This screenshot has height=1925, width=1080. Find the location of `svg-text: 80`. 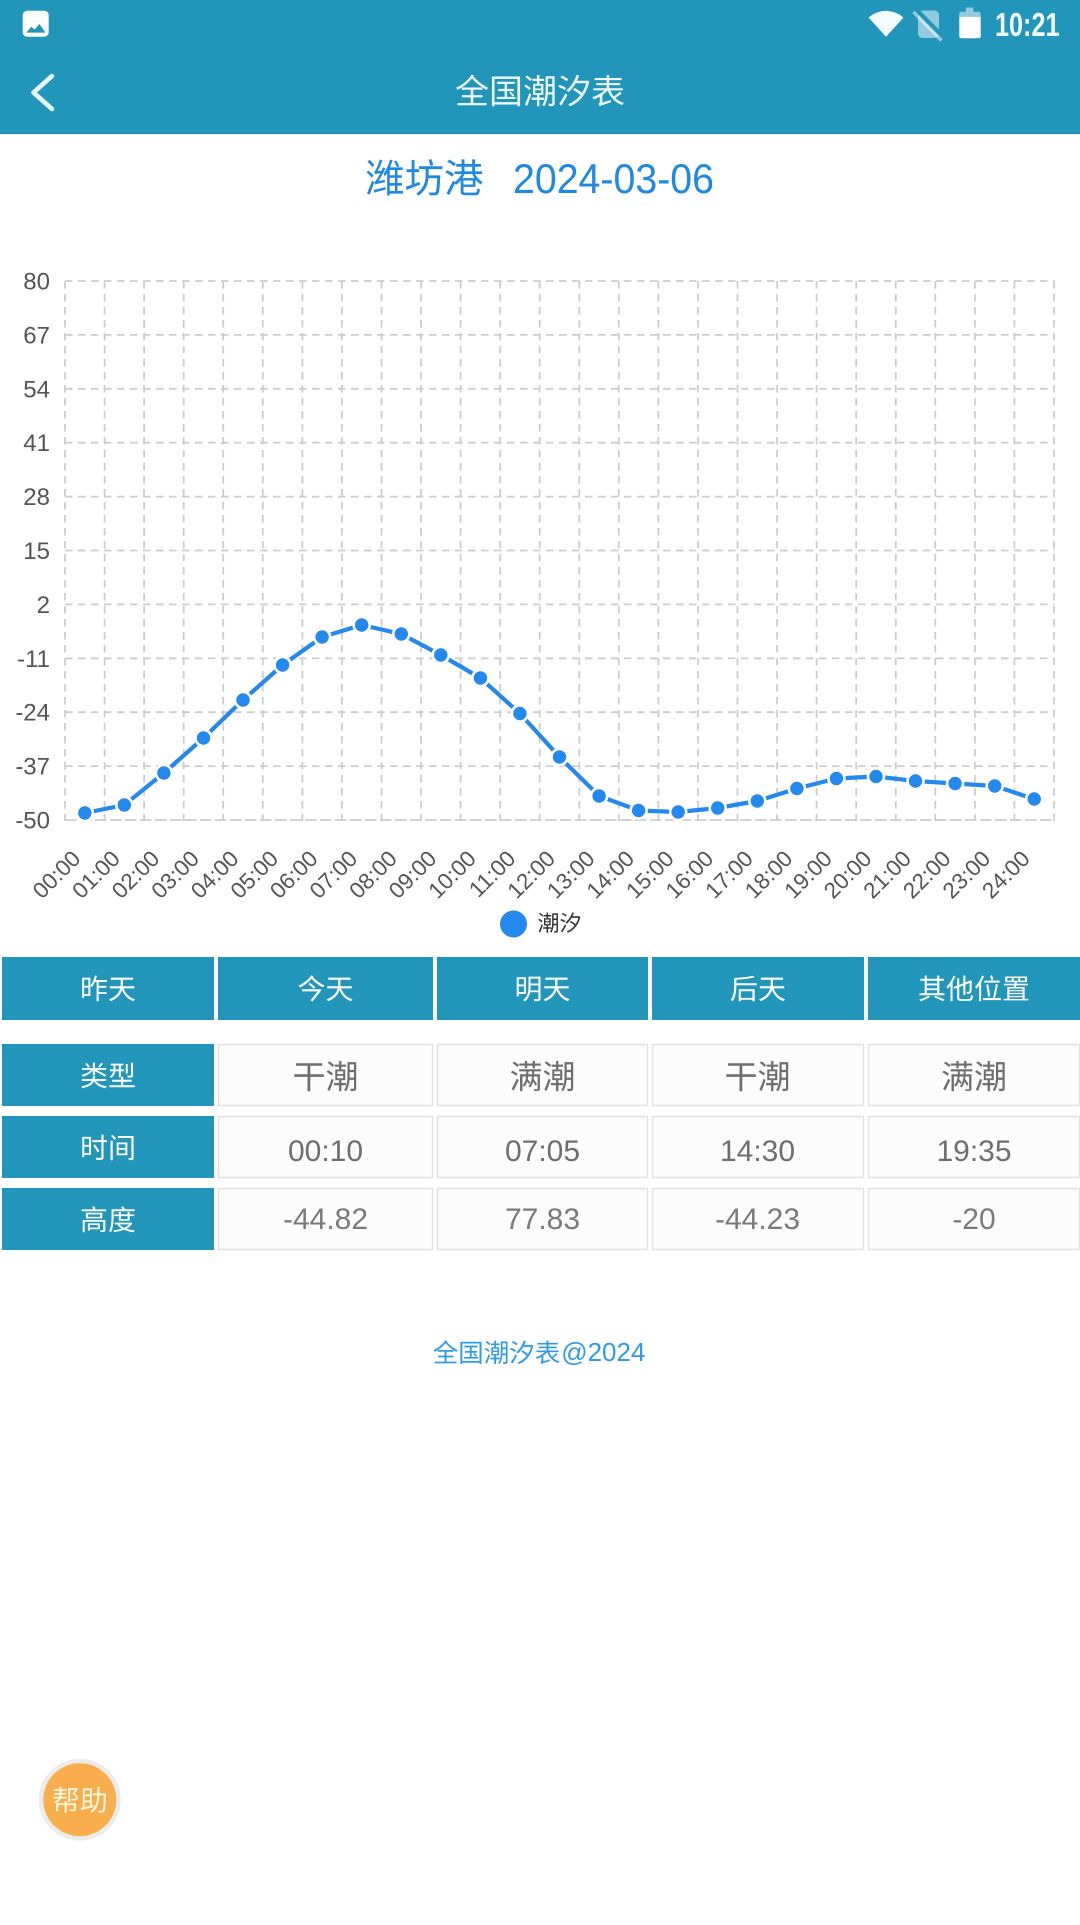

svg-text: 80 is located at coordinates (36, 282).